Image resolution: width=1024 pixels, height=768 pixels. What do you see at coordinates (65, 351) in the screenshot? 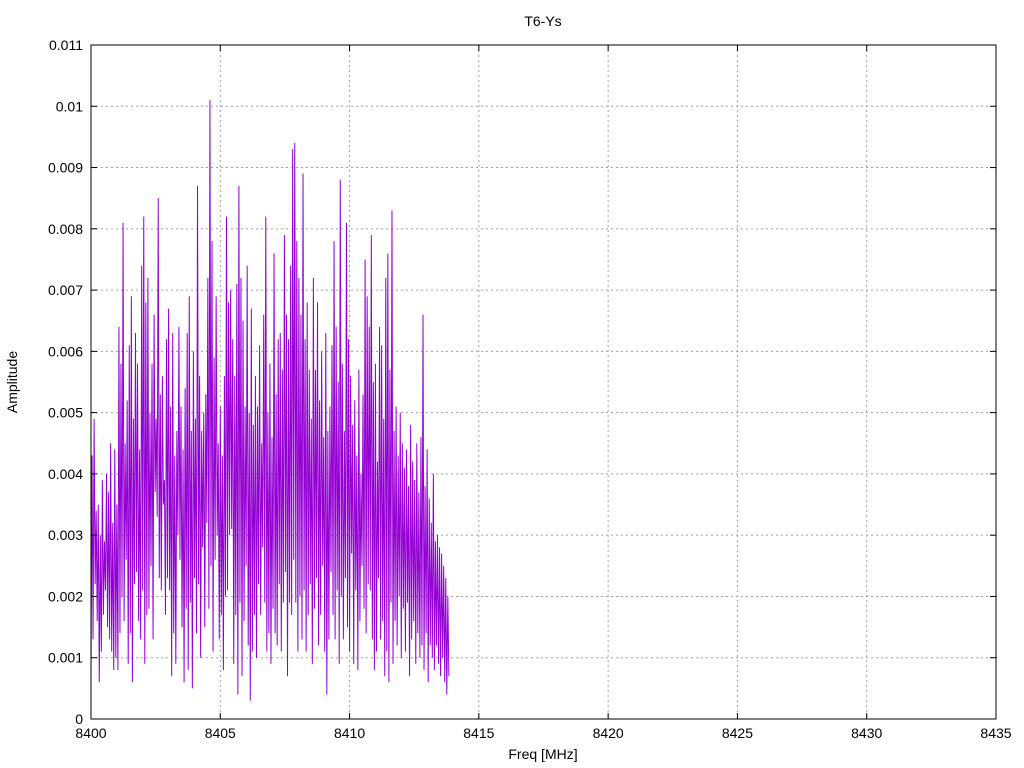
I see `y-tick-label: 0.006` at bounding box center [65, 351].